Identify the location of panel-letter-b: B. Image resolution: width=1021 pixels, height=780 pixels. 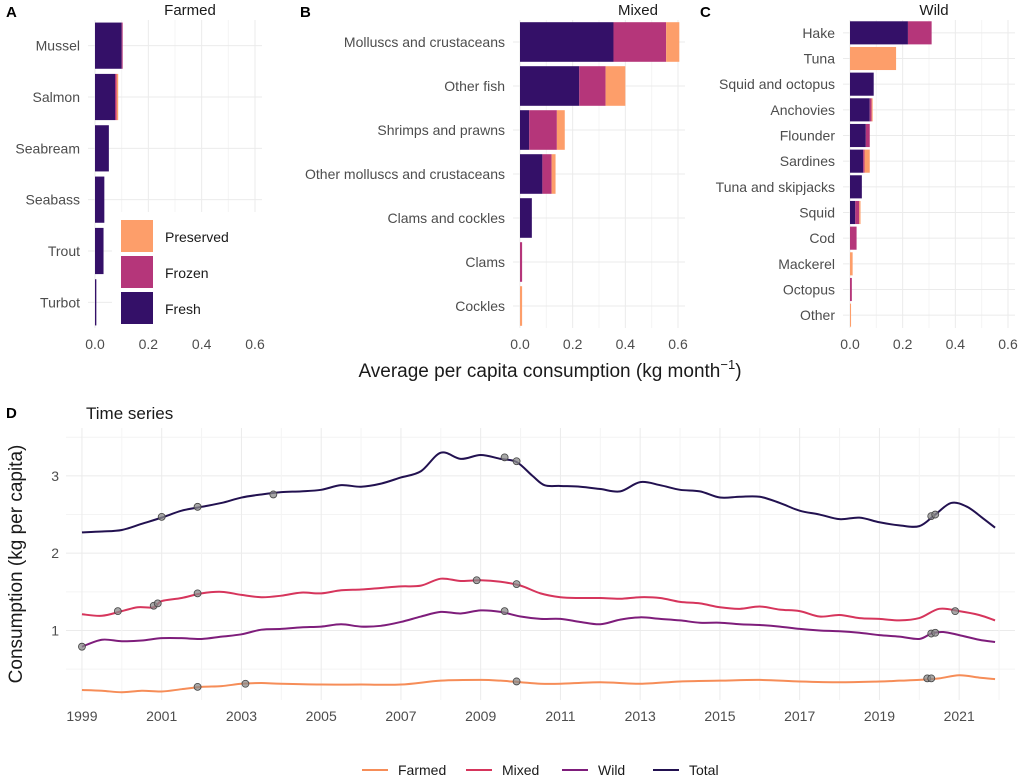
(305, 12).